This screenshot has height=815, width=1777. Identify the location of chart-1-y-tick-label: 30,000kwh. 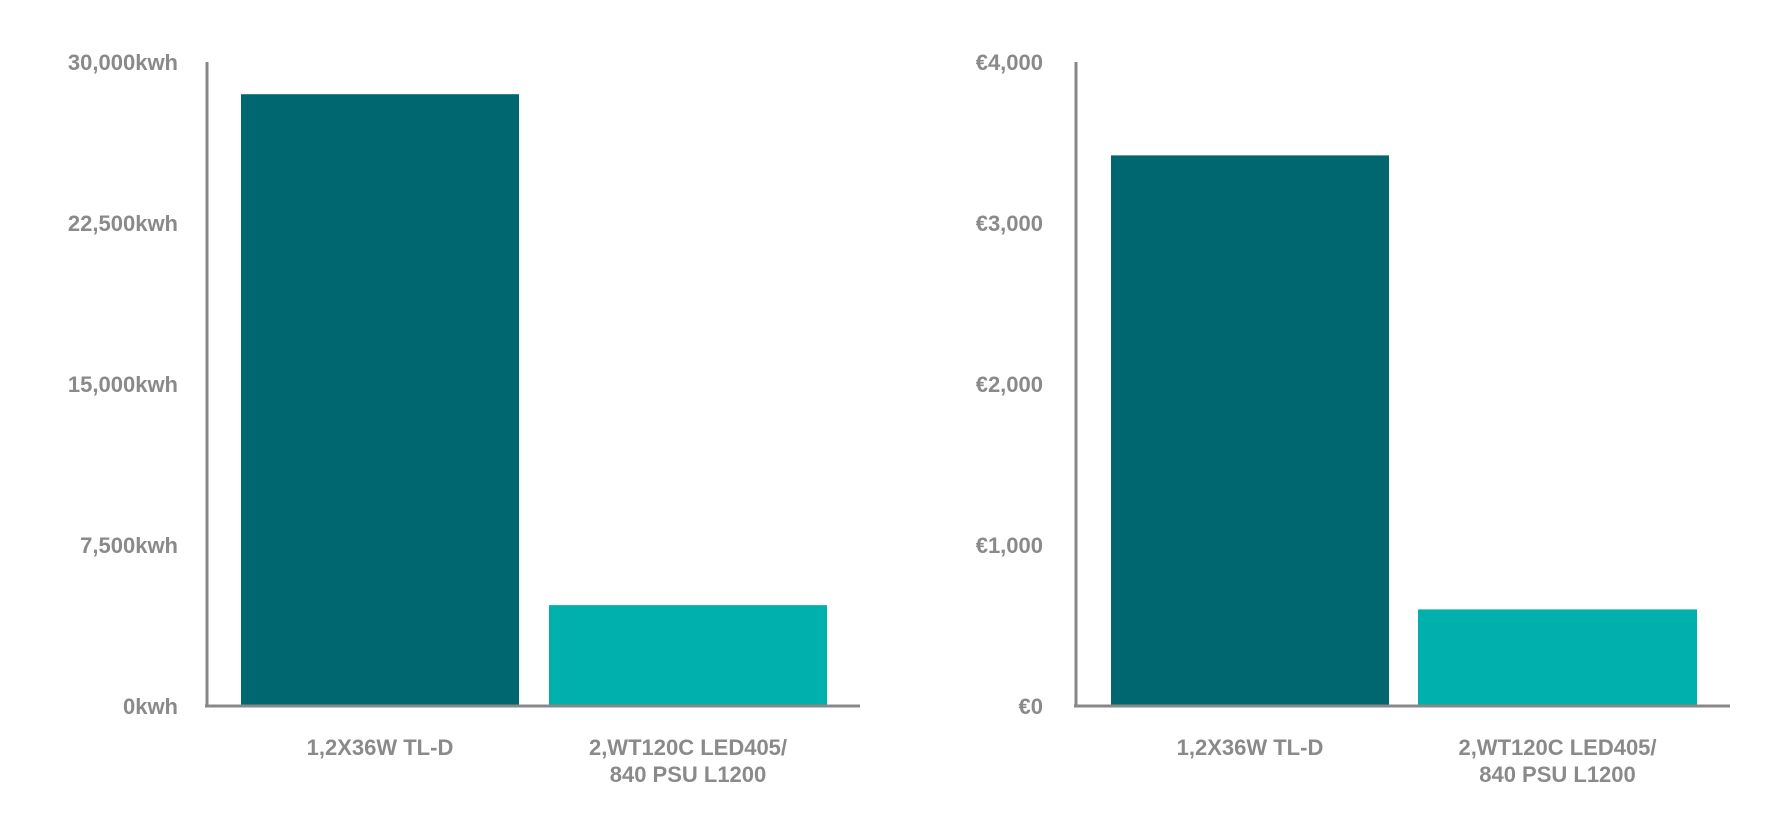
(123, 62).